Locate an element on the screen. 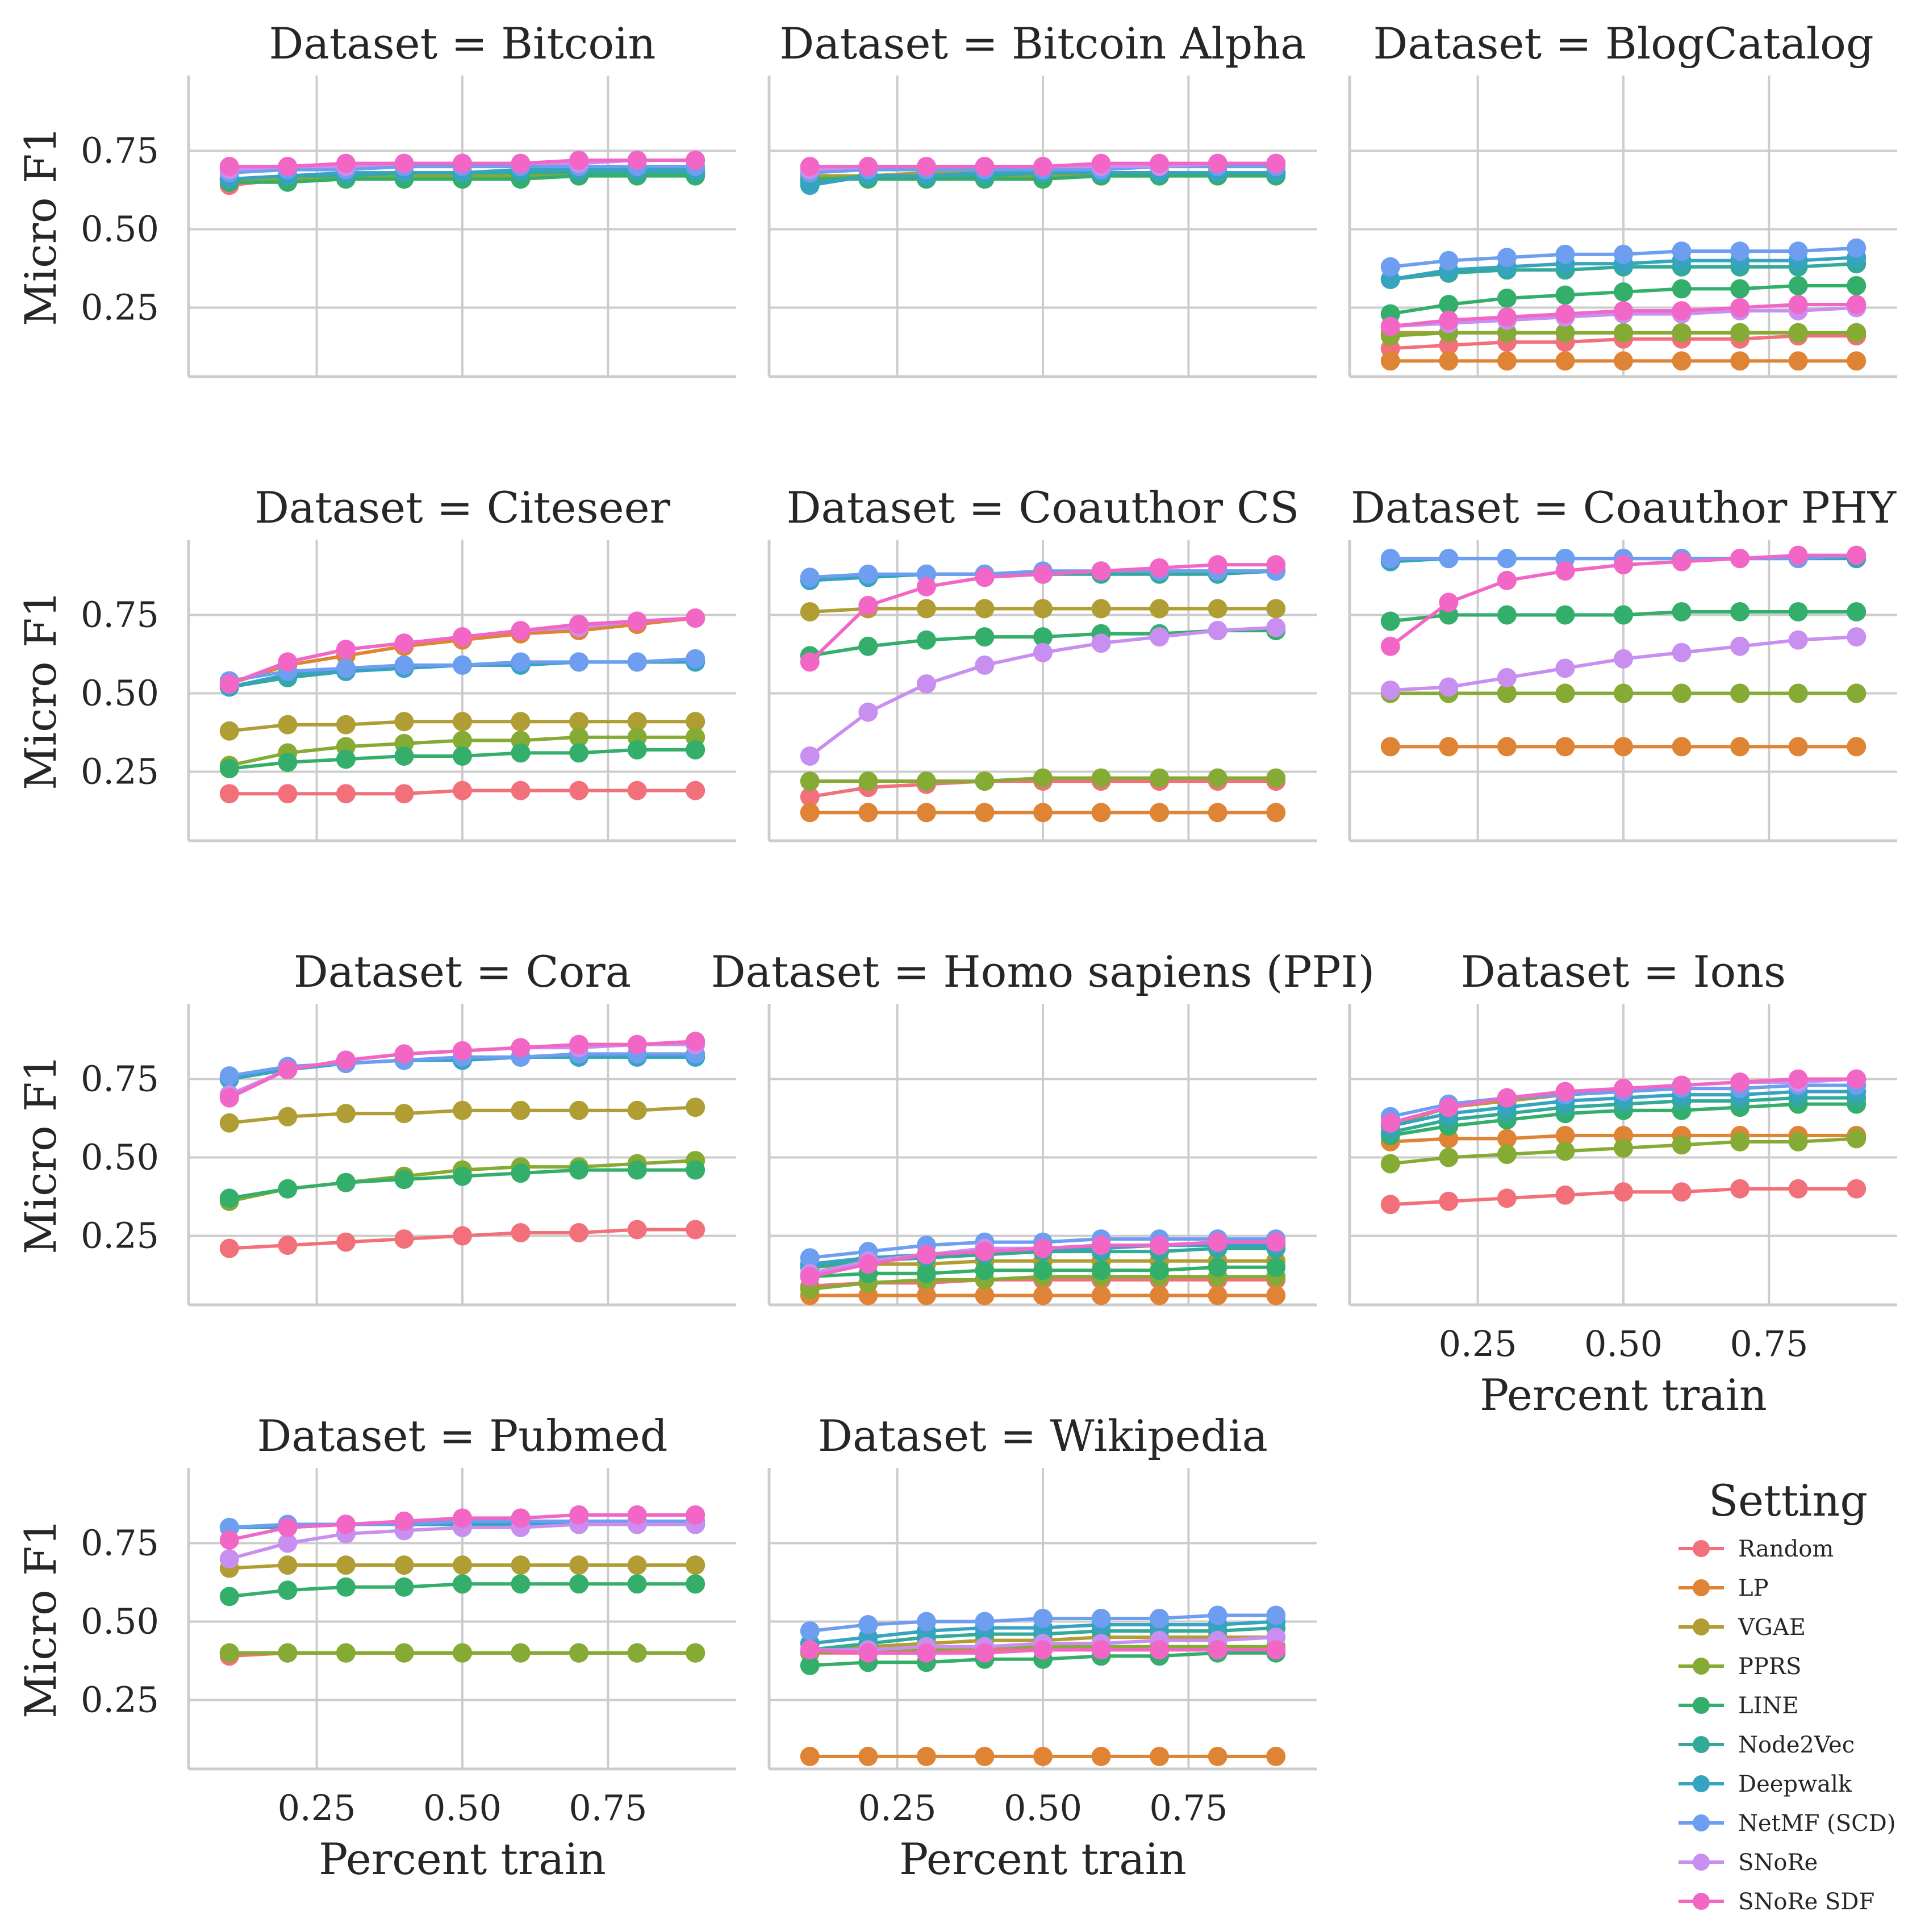 This screenshot has width=1929, height=1932. panel-bitcoin-ytick-label-2: 0.75 is located at coordinates (120, 151).